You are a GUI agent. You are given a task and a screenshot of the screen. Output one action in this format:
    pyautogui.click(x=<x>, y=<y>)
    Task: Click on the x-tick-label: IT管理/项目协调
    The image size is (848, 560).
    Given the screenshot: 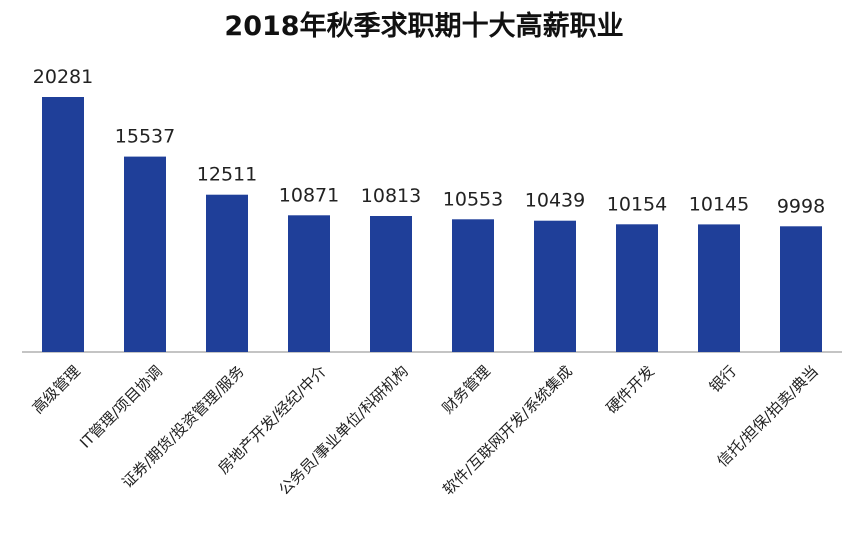 What is the action you would take?
    pyautogui.click(x=121, y=407)
    